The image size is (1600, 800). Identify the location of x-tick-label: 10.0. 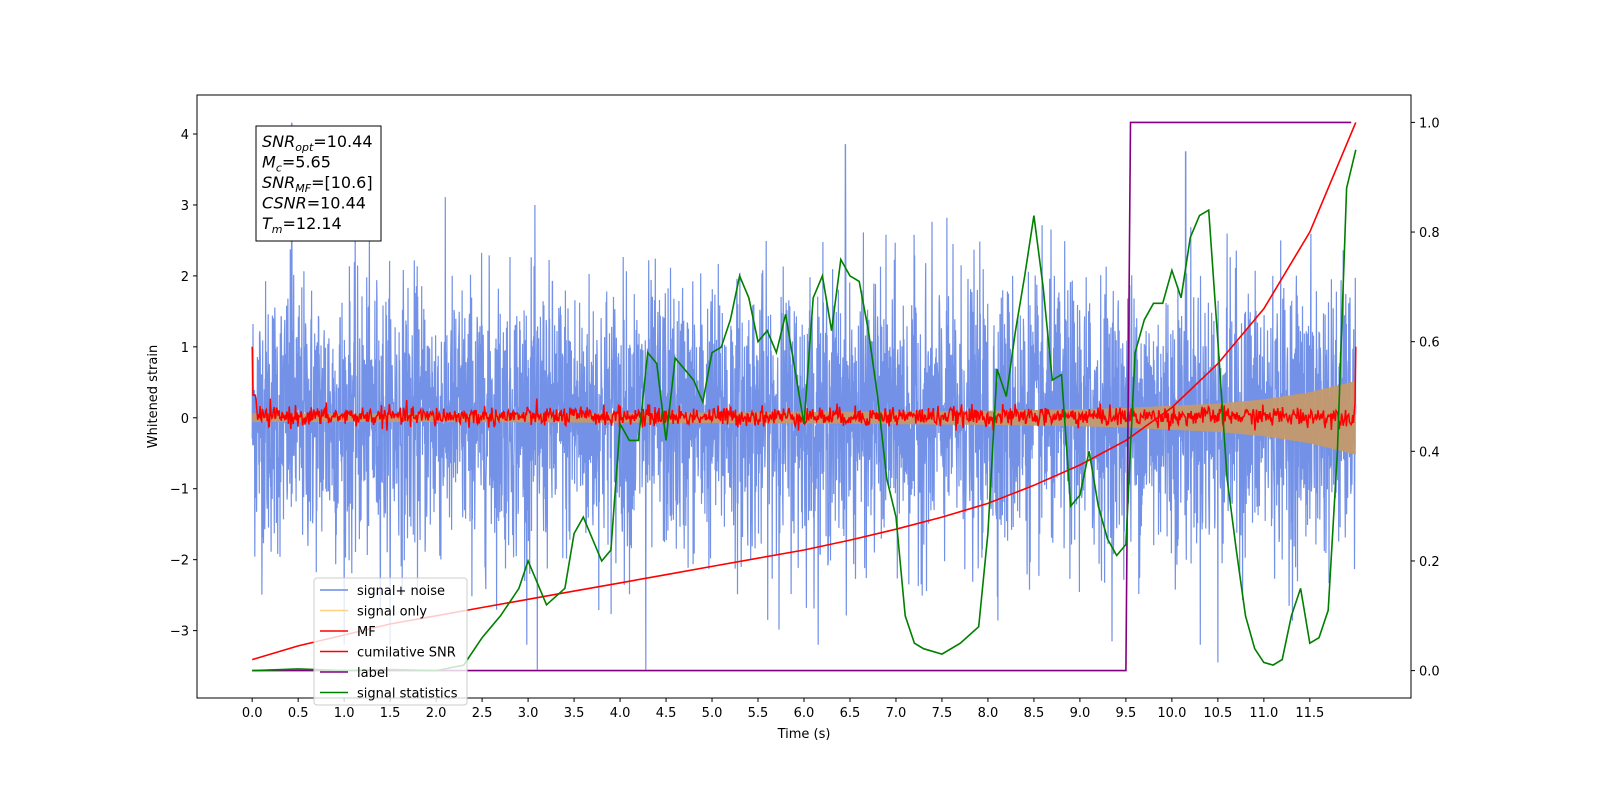
(1171, 713).